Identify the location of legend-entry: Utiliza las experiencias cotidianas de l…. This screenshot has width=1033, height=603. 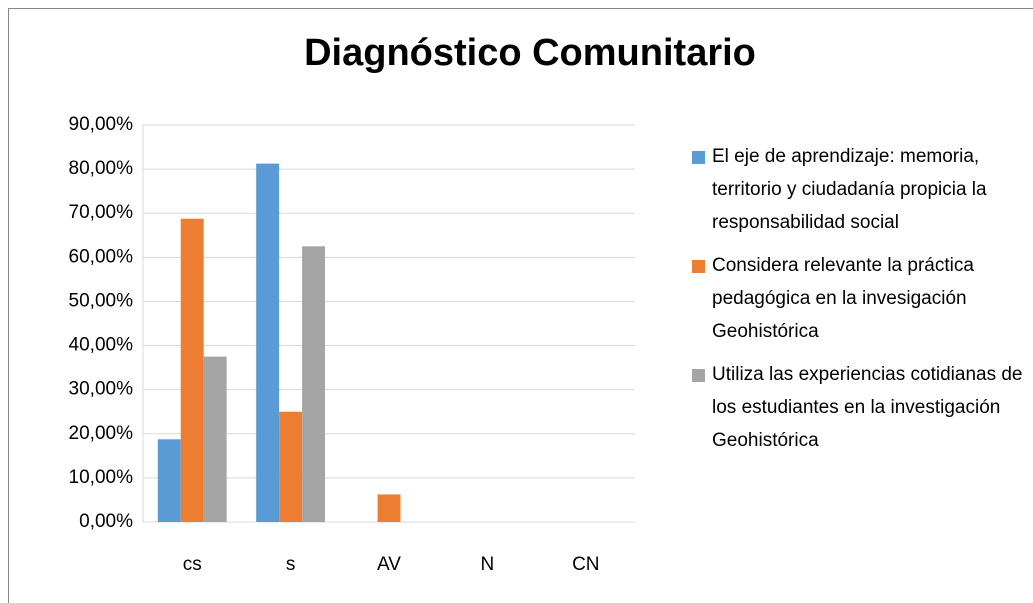
(857, 407).